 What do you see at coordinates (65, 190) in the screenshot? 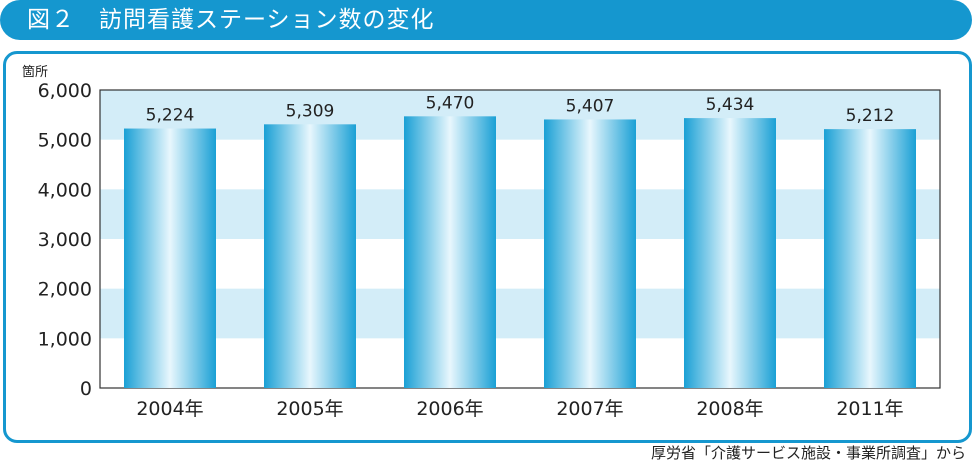
I see `y-tick-label: 4,000` at bounding box center [65, 190].